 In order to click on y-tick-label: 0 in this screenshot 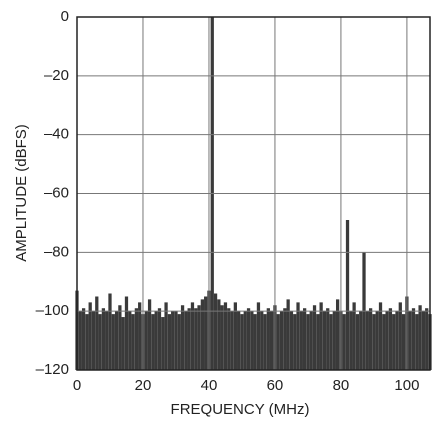, I will do `click(65, 16)`.